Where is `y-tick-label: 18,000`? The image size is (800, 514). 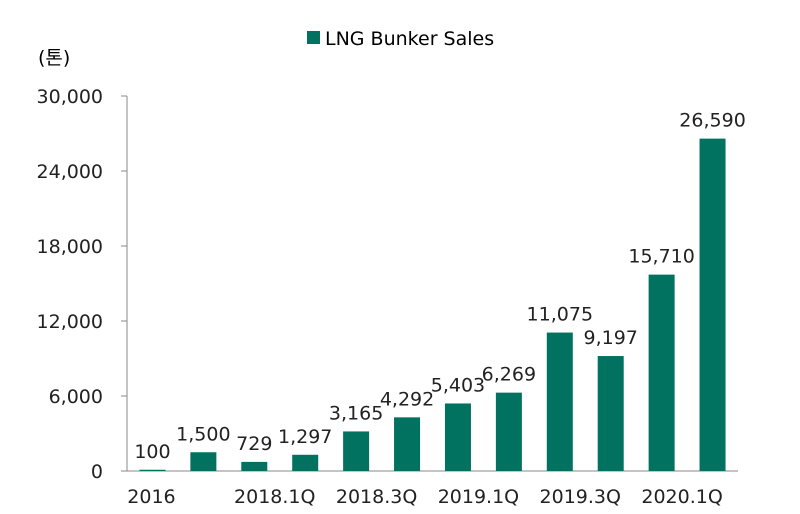 y-tick-label: 18,000 is located at coordinates (70, 247).